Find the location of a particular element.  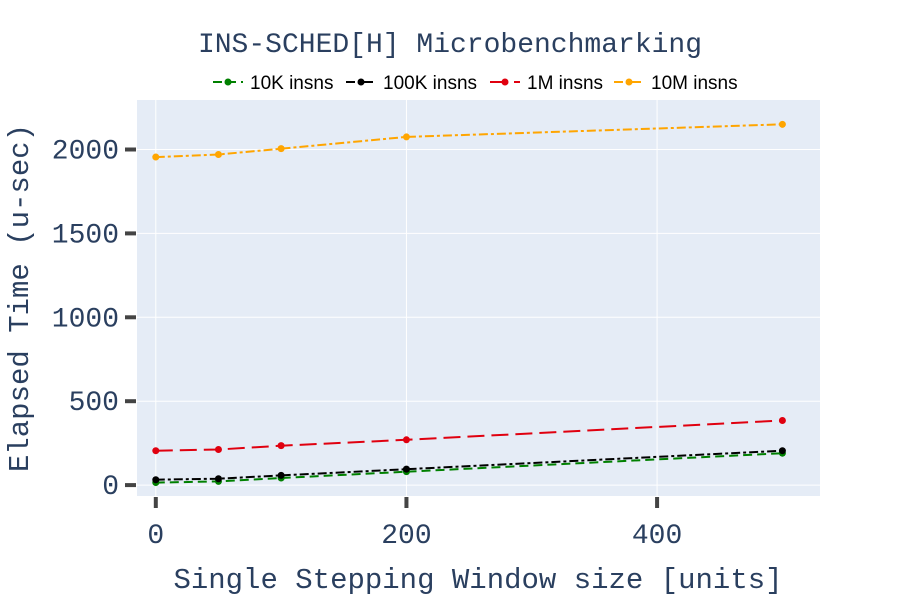

legend-item: 10M insns is located at coordinates (676, 83).